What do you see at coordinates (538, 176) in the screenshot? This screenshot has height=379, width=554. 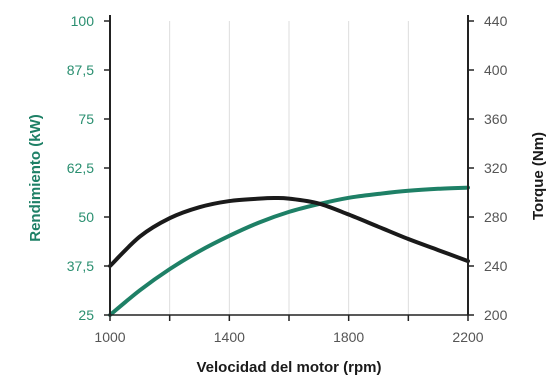 I see `right-axis-title: Torque (Nm)` at bounding box center [538, 176].